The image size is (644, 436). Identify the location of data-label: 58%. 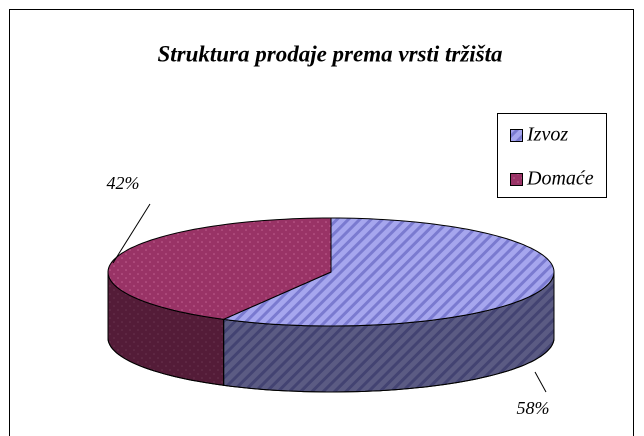
(533, 408).